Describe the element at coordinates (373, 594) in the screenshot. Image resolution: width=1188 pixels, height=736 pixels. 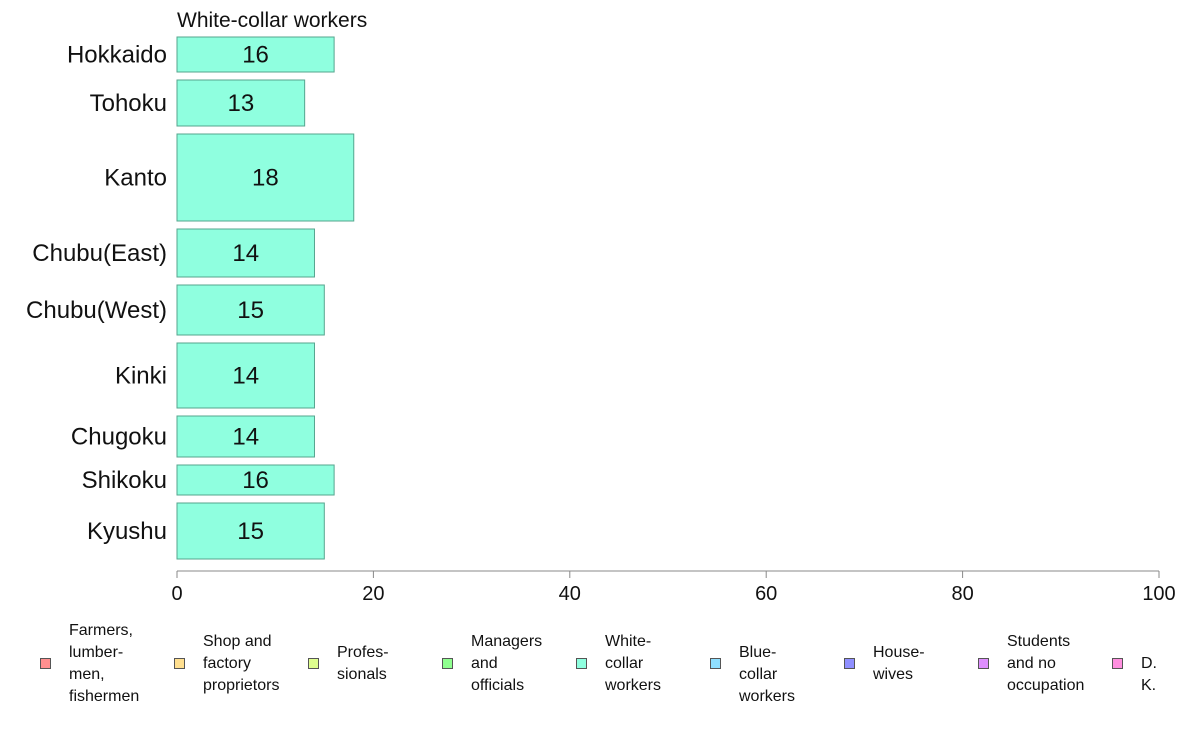
I see `x-tick-label: 20` at that location.